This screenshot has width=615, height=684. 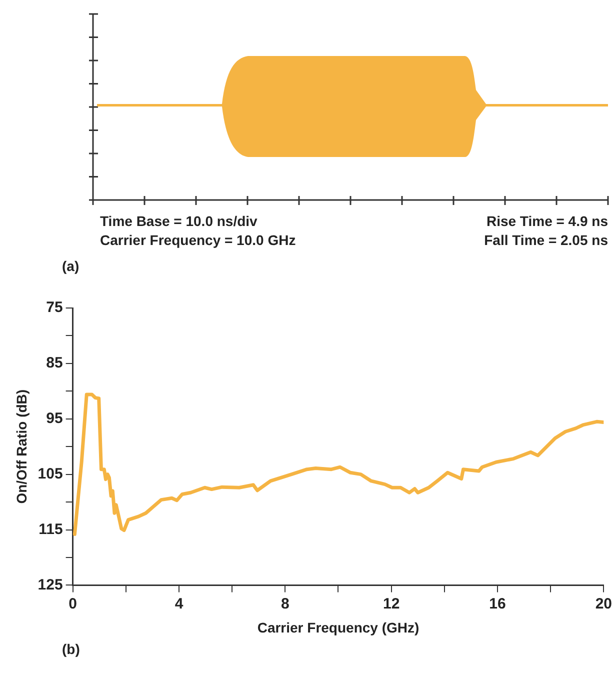 What do you see at coordinates (179, 221) in the screenshot?
I see `text: Time Base = 10.0 ns/div` at bounding box center [179, 221].